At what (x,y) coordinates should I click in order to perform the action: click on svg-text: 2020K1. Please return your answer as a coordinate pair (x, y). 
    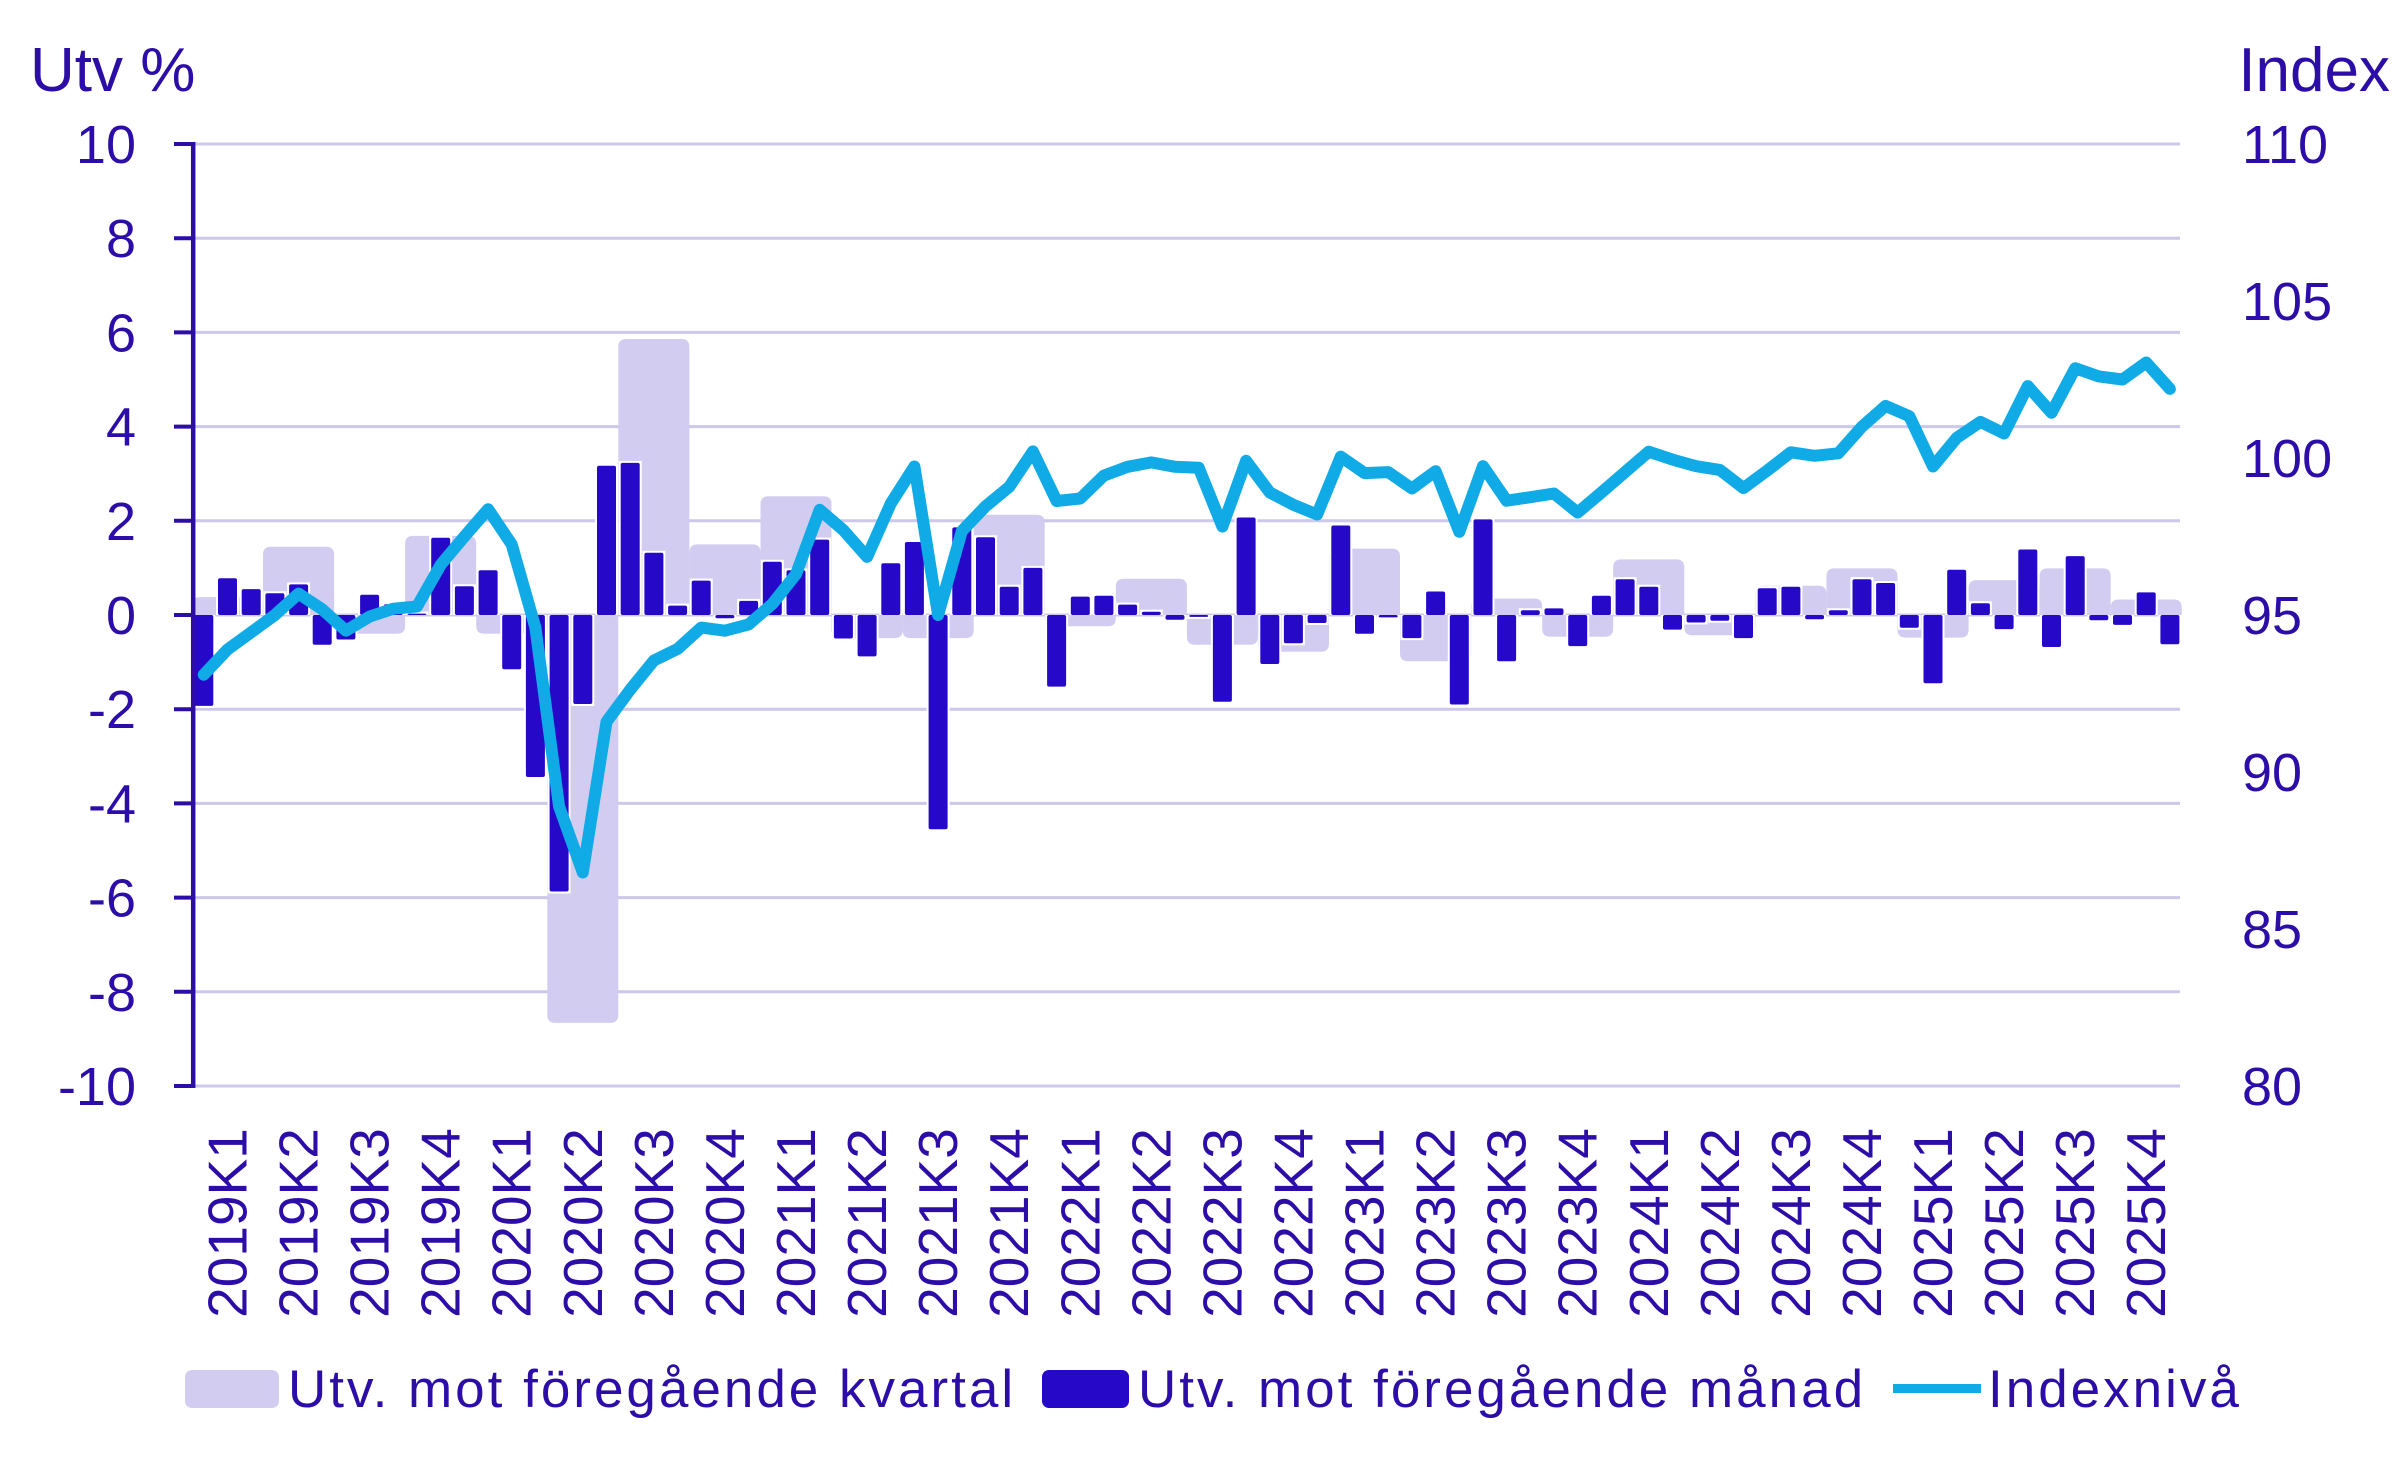
    Looking at the image, I should click on (512, 1223).